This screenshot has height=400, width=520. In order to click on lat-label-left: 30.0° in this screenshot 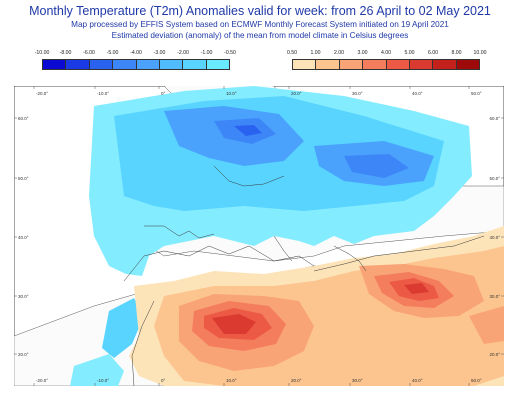, I will do `click(23, 296)`.